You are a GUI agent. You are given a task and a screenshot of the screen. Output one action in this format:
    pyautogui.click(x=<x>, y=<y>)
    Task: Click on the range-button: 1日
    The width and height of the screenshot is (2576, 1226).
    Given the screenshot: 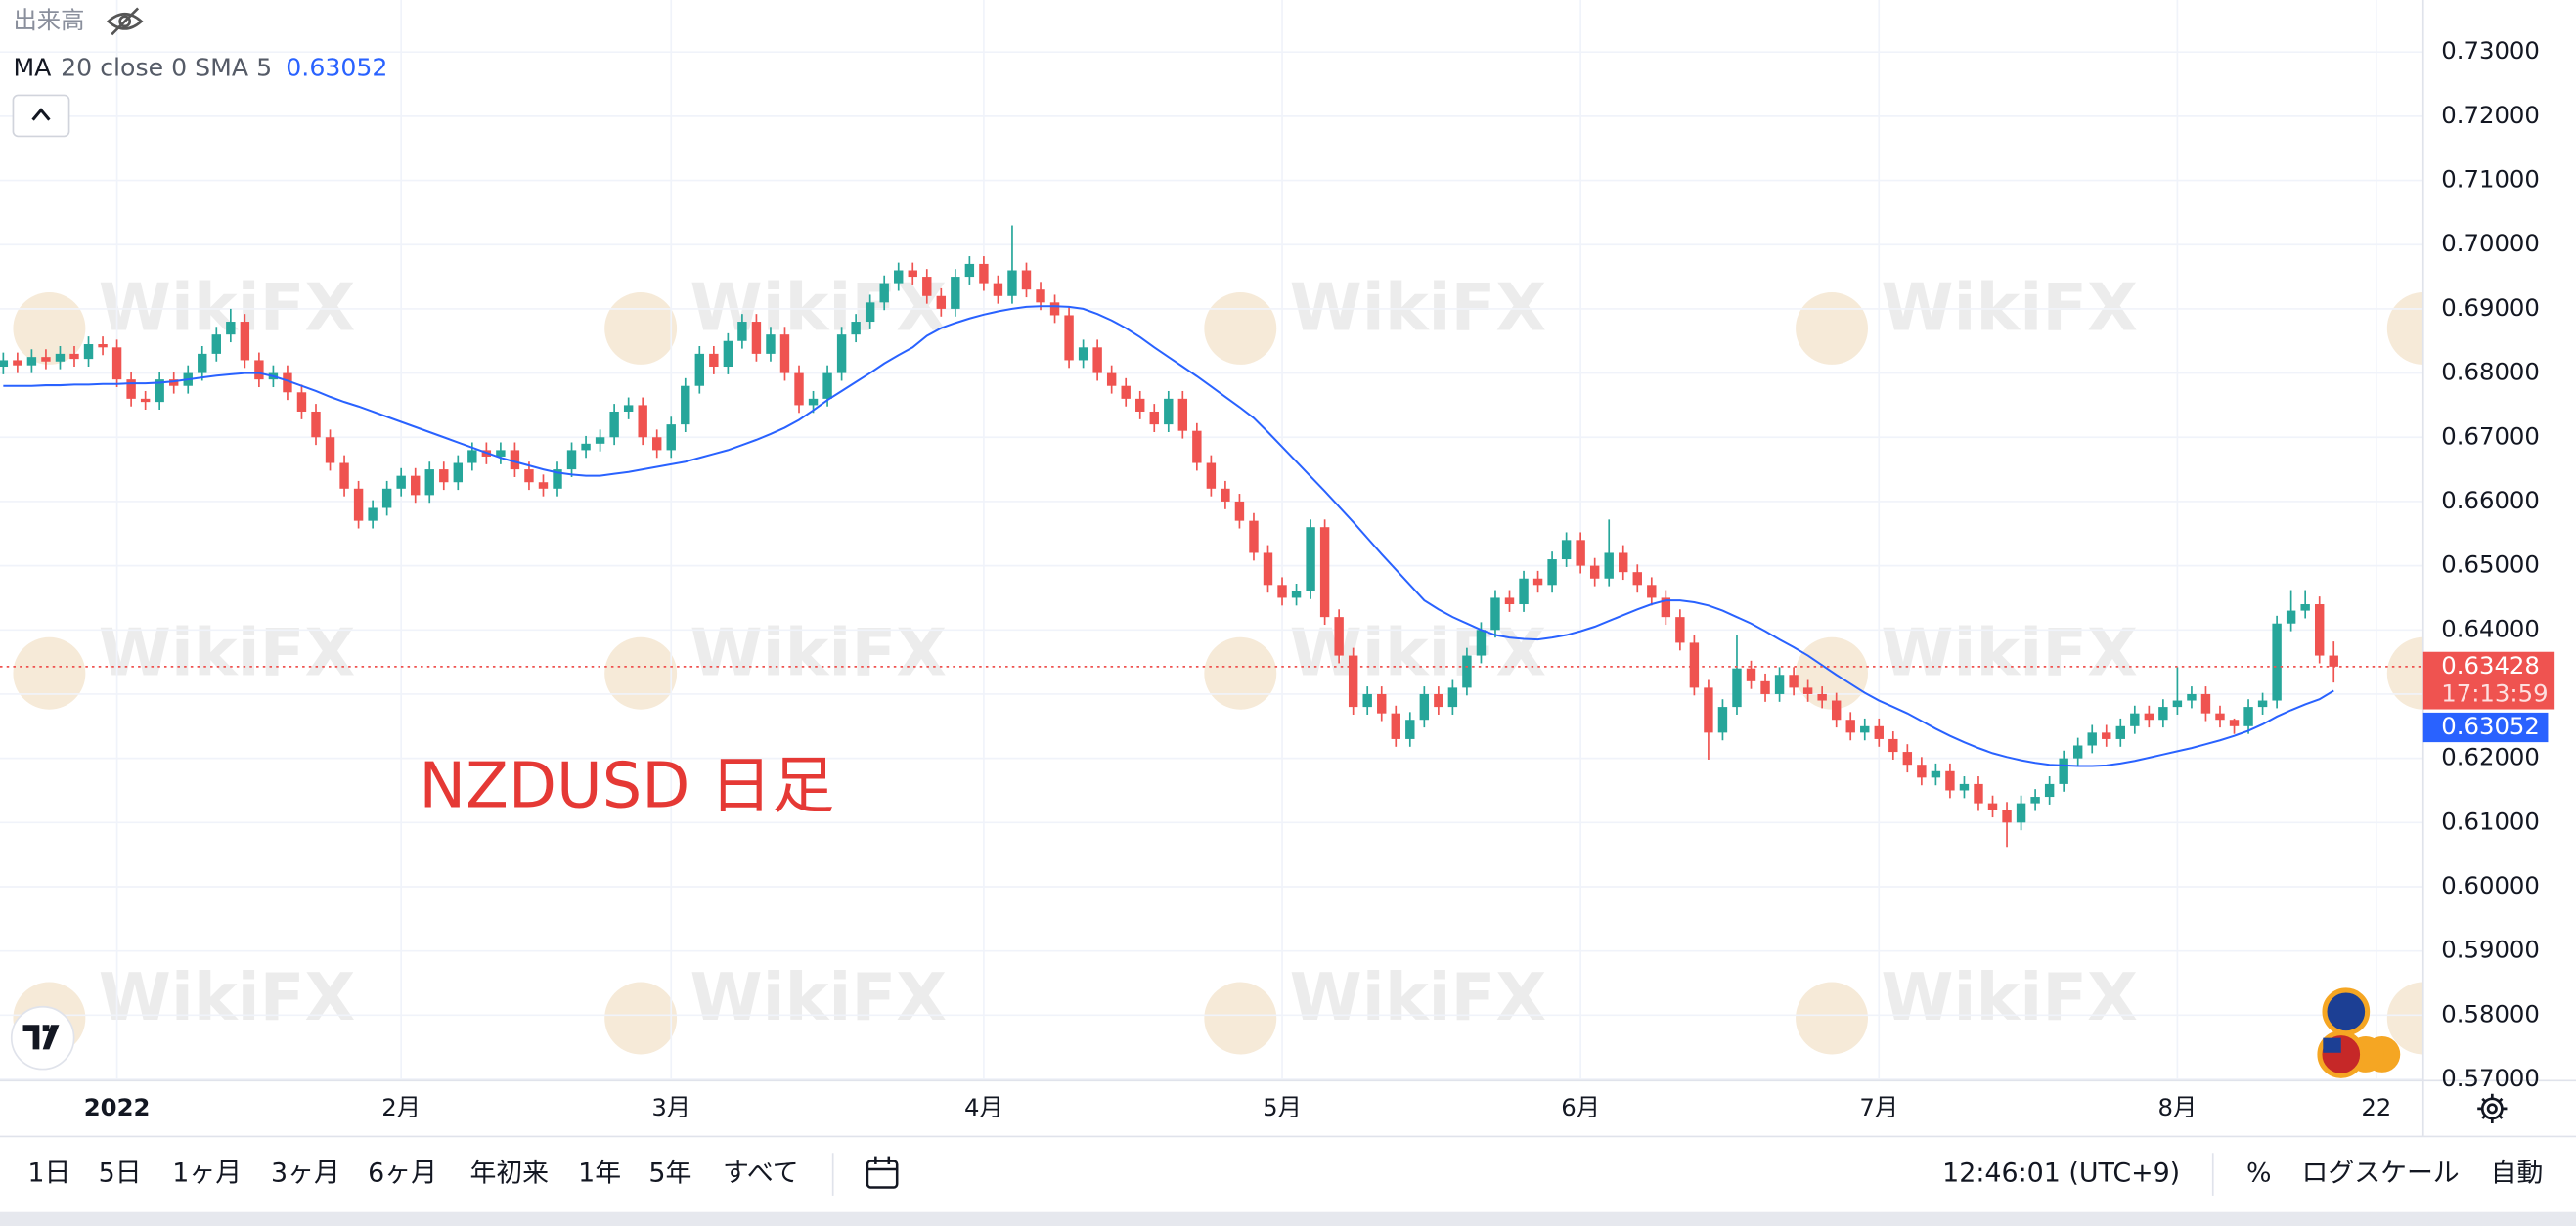 What is the action you would take?
    pyautogui.click(x=48, y=1174)
    